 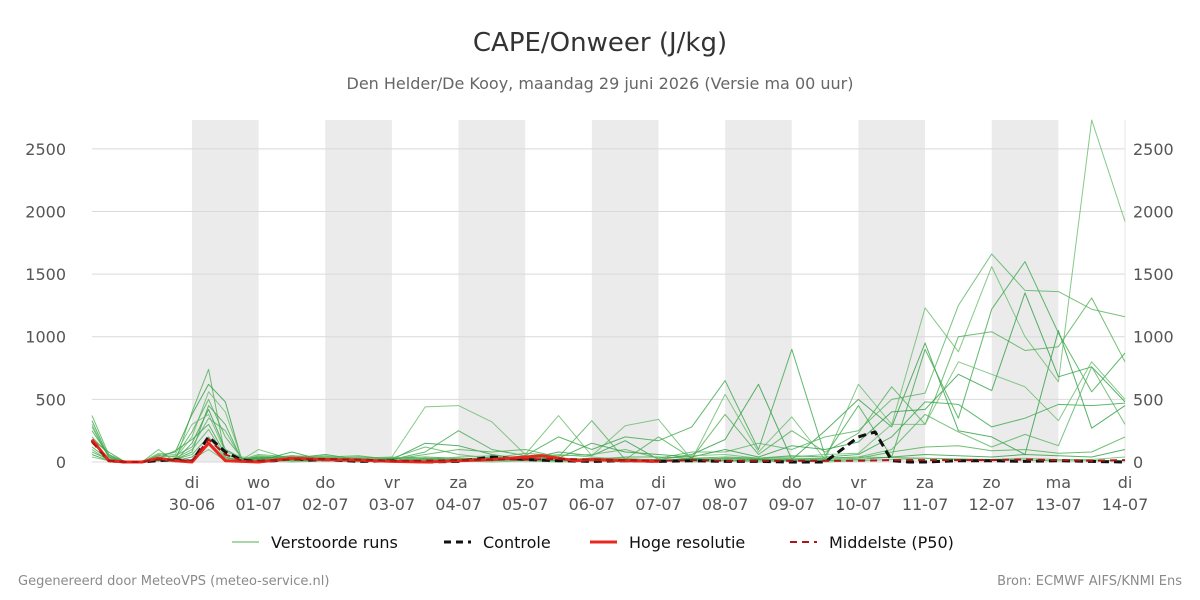 What do you see at coordinates (1148, 399) in the screenshot?
I see `y-tick-label-right: 500` at bounding box center [1148, 399].